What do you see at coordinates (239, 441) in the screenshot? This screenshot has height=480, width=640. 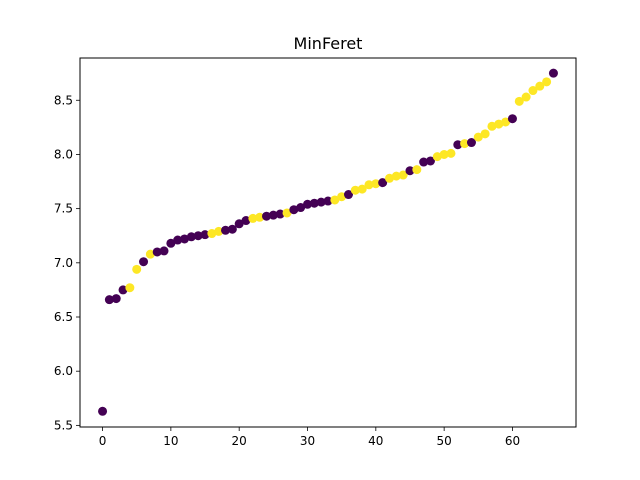 I see `x-tick-label: 20` at bounding box center [239, 441].